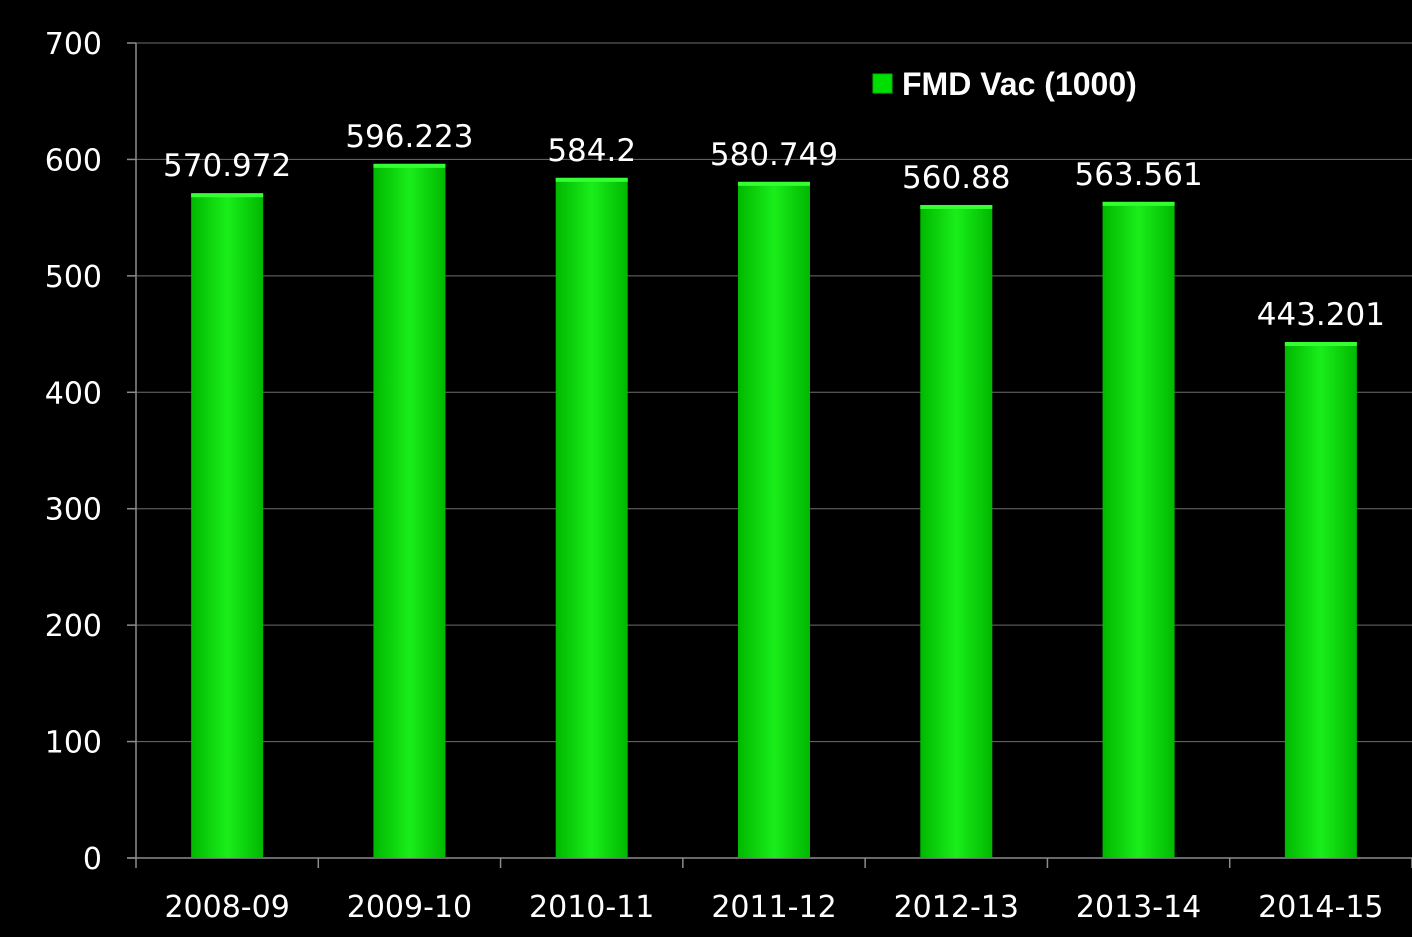 The height and width of the screenshot is (937, 1412). I want to click on y-tick-label: 400, so click(73, 393).